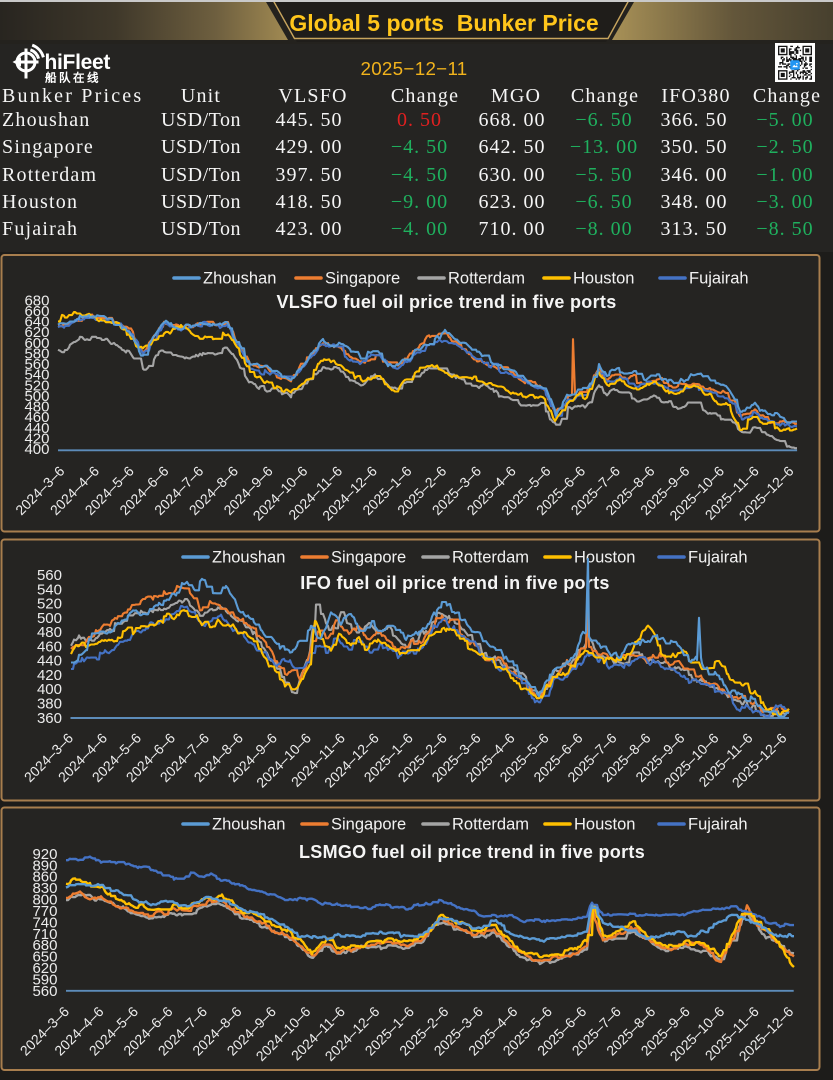  I want to click on svg-text: 船队在线, so click(73, 78).